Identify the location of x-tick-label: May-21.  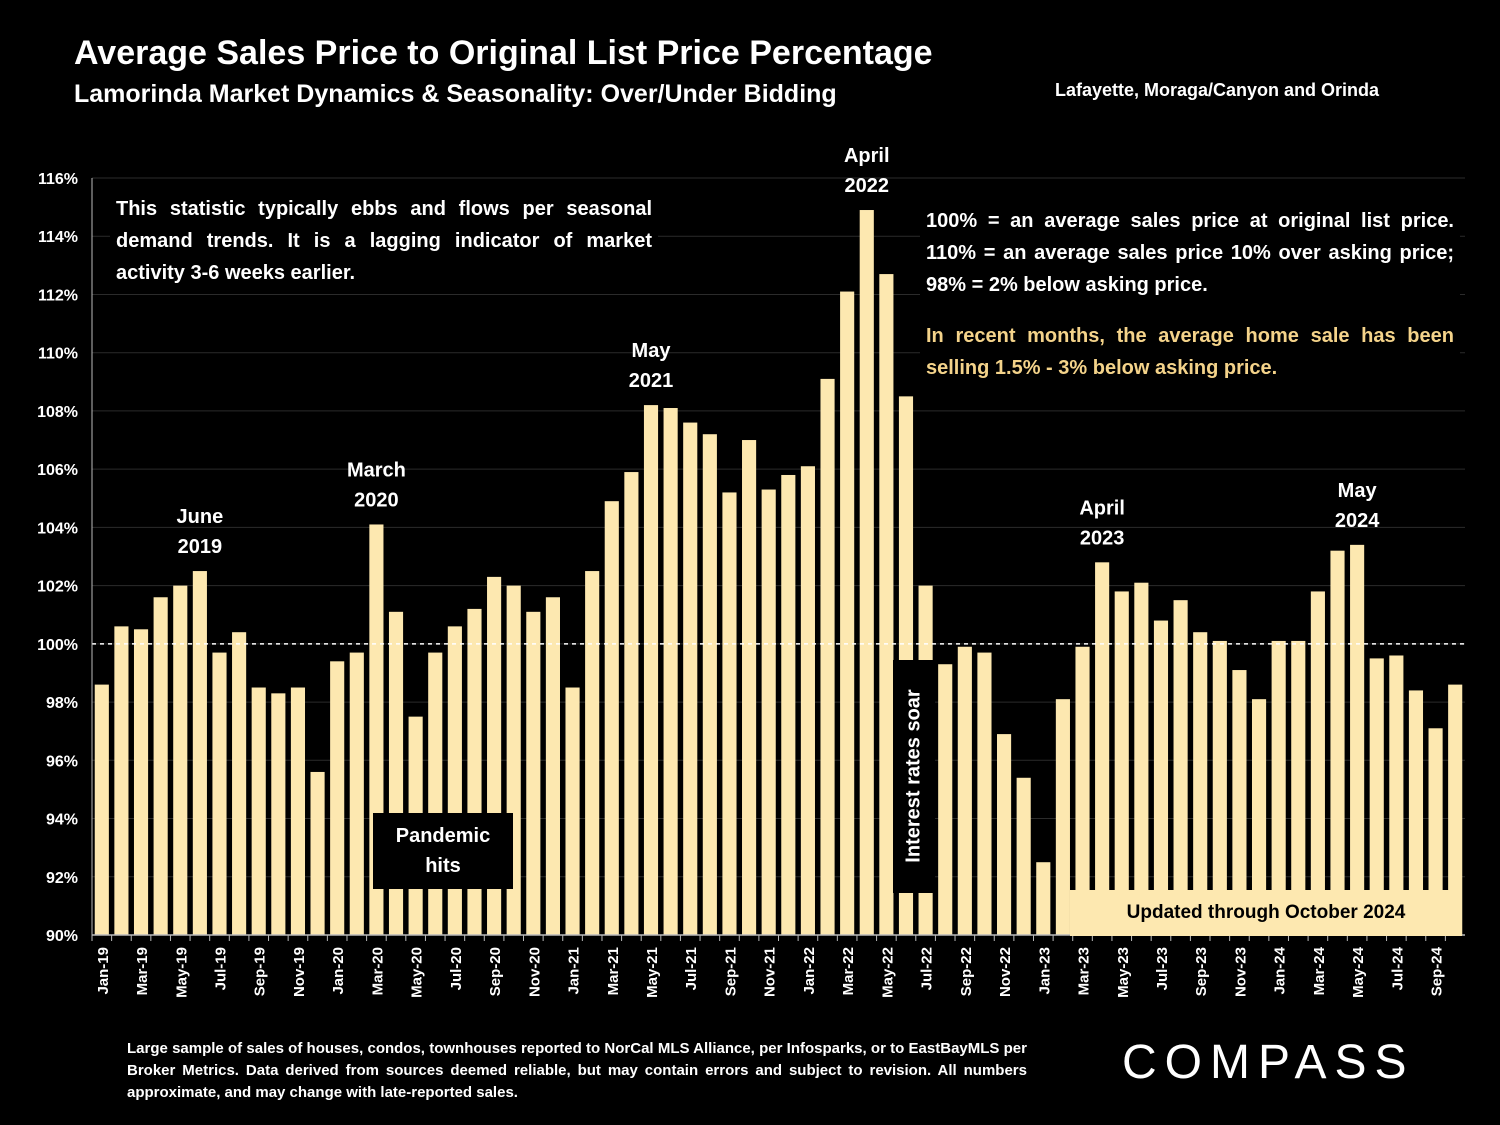
(652, 972).